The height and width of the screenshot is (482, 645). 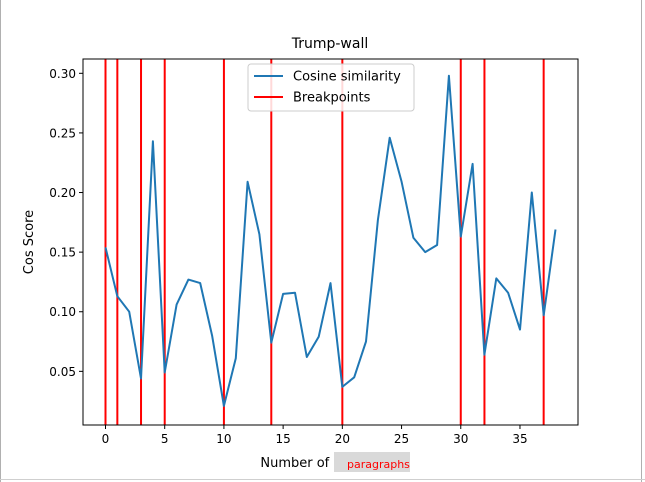 What do you see at coordinates (401, 439) in the screenshot?
I see `x-tick-label: 25` at bounding box center [401, 439].